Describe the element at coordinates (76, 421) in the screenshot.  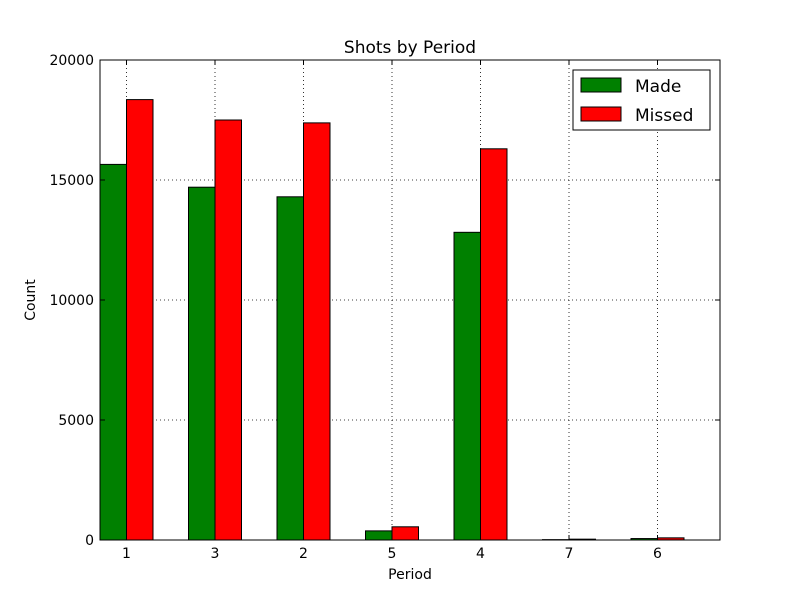
I see `y-tick-label: 5000` at that location.